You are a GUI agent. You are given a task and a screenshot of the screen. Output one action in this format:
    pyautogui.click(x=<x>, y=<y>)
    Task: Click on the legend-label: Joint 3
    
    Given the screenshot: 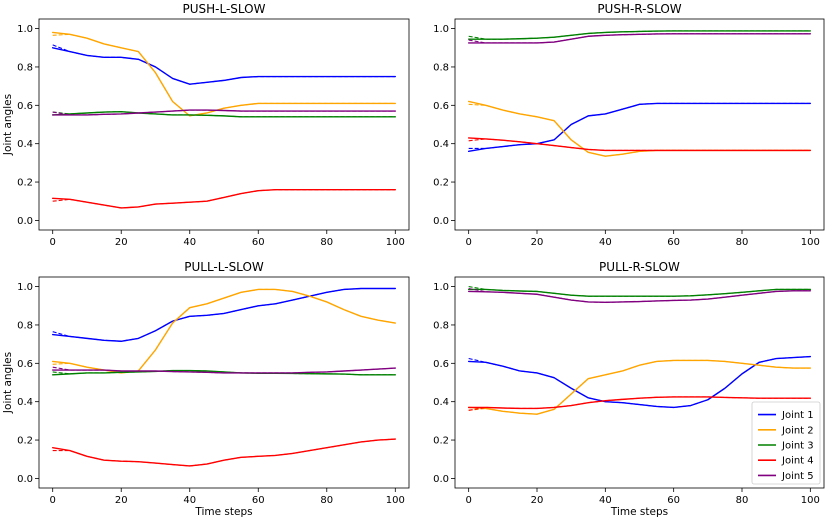 What is the action you would take?
    pyautogui.click(x=797, y=446)
    